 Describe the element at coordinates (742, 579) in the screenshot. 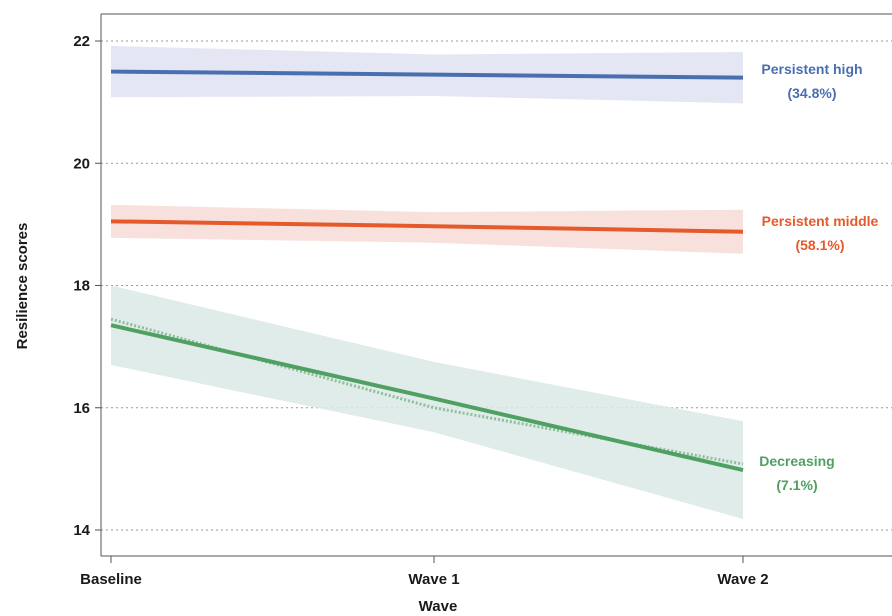

I see `x-tick-label: Wave 2` at that location.